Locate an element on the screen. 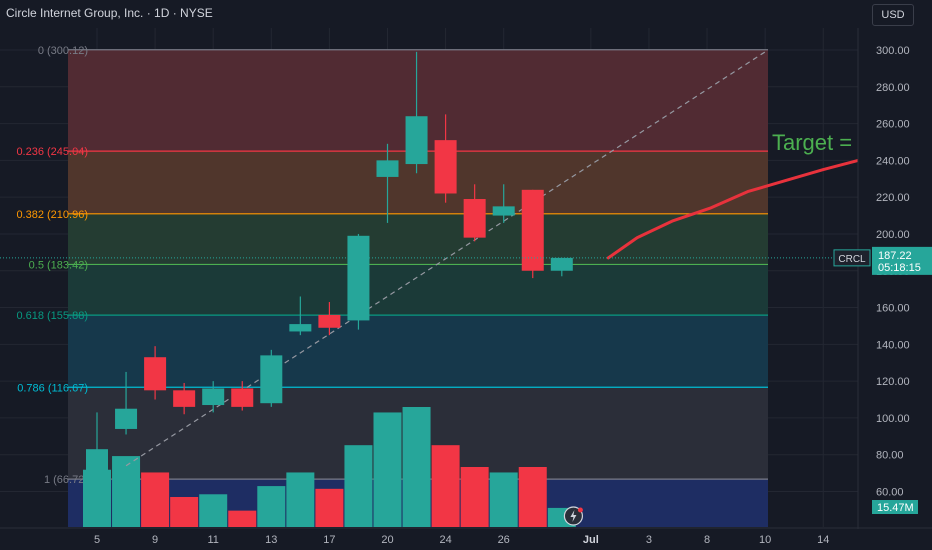  y-tick-label: 280.00 is located at coordinates (893, 88).